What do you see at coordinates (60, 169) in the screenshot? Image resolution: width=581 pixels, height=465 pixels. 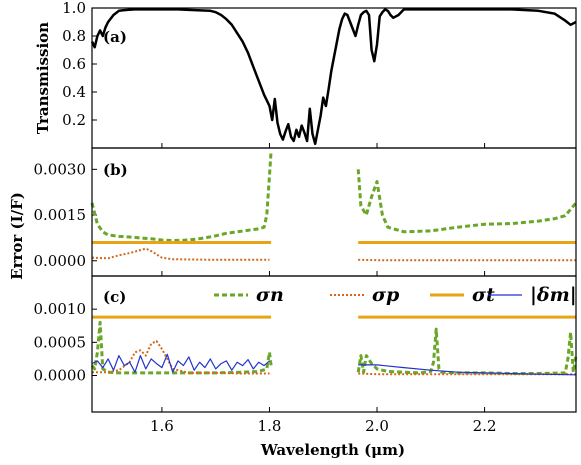 I see `y-tick-label: 0.0030` at bounding box center [60, 169].